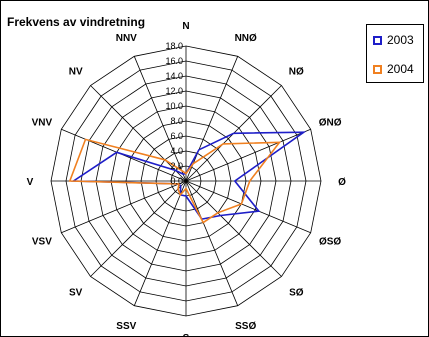 This screenshot has height=337, width=429. I want to click on category-label: VSV, so click(42, 242).